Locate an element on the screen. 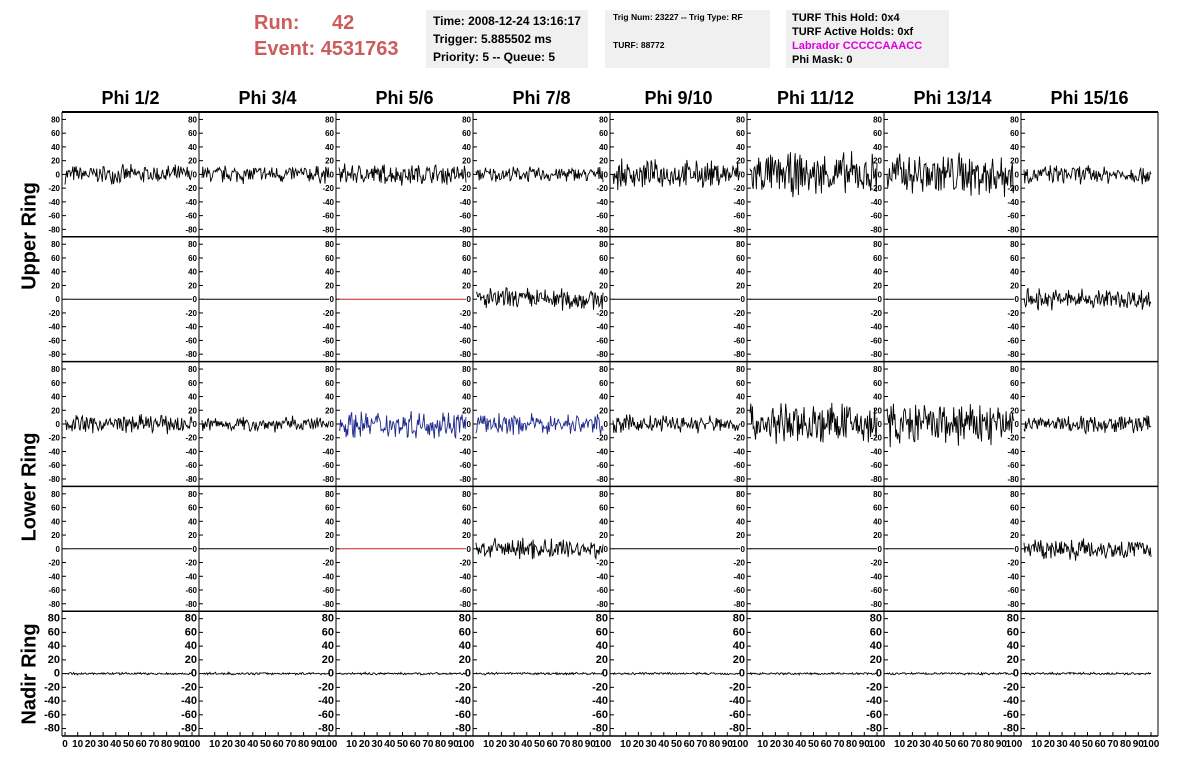  x-tick-label: 10 is located at coordinates (352, 744).